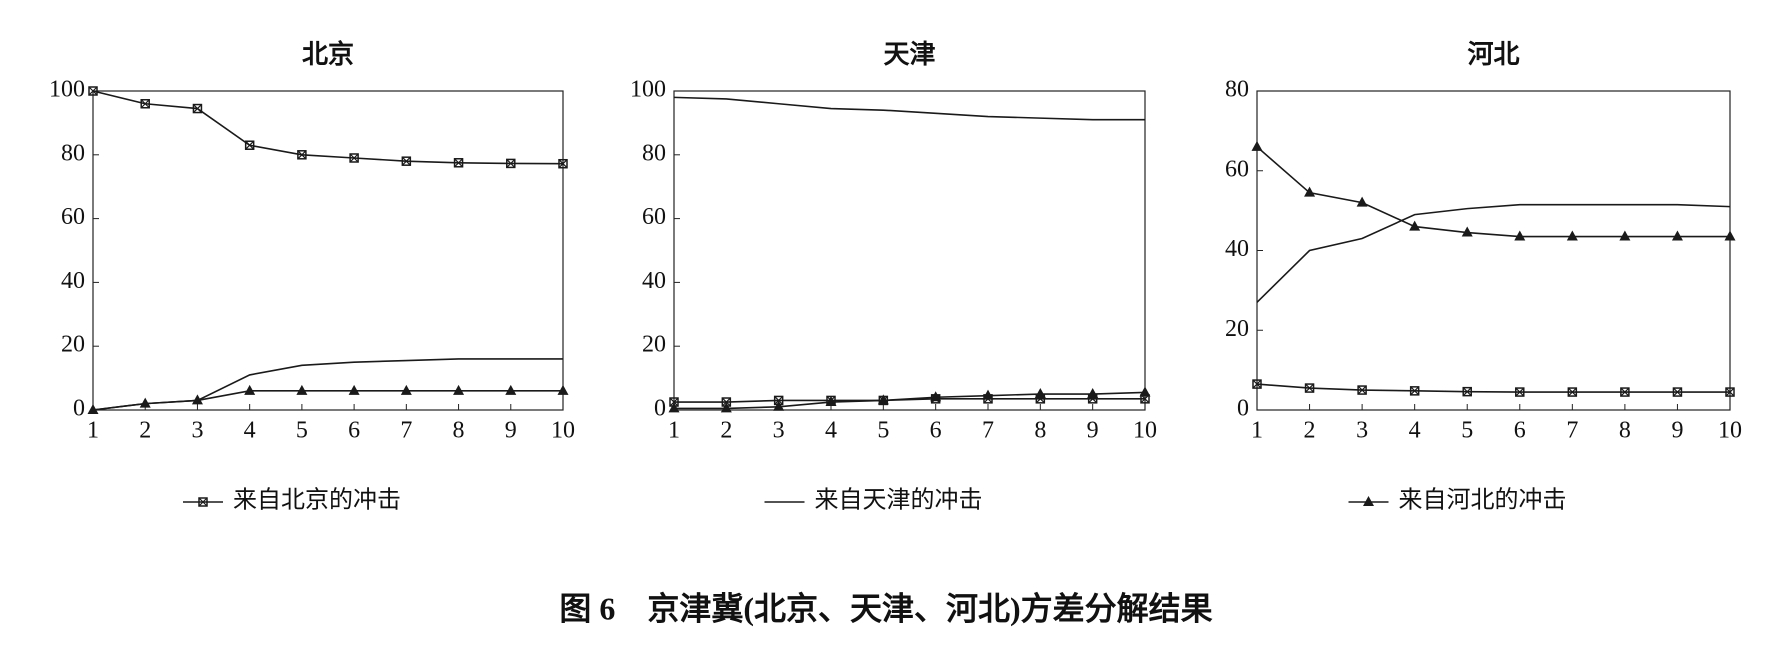 The image size is (1773, 653). Describe the element at coordinates (909, 54) in the screenshot. I see `chart-title: 天津` at that location.